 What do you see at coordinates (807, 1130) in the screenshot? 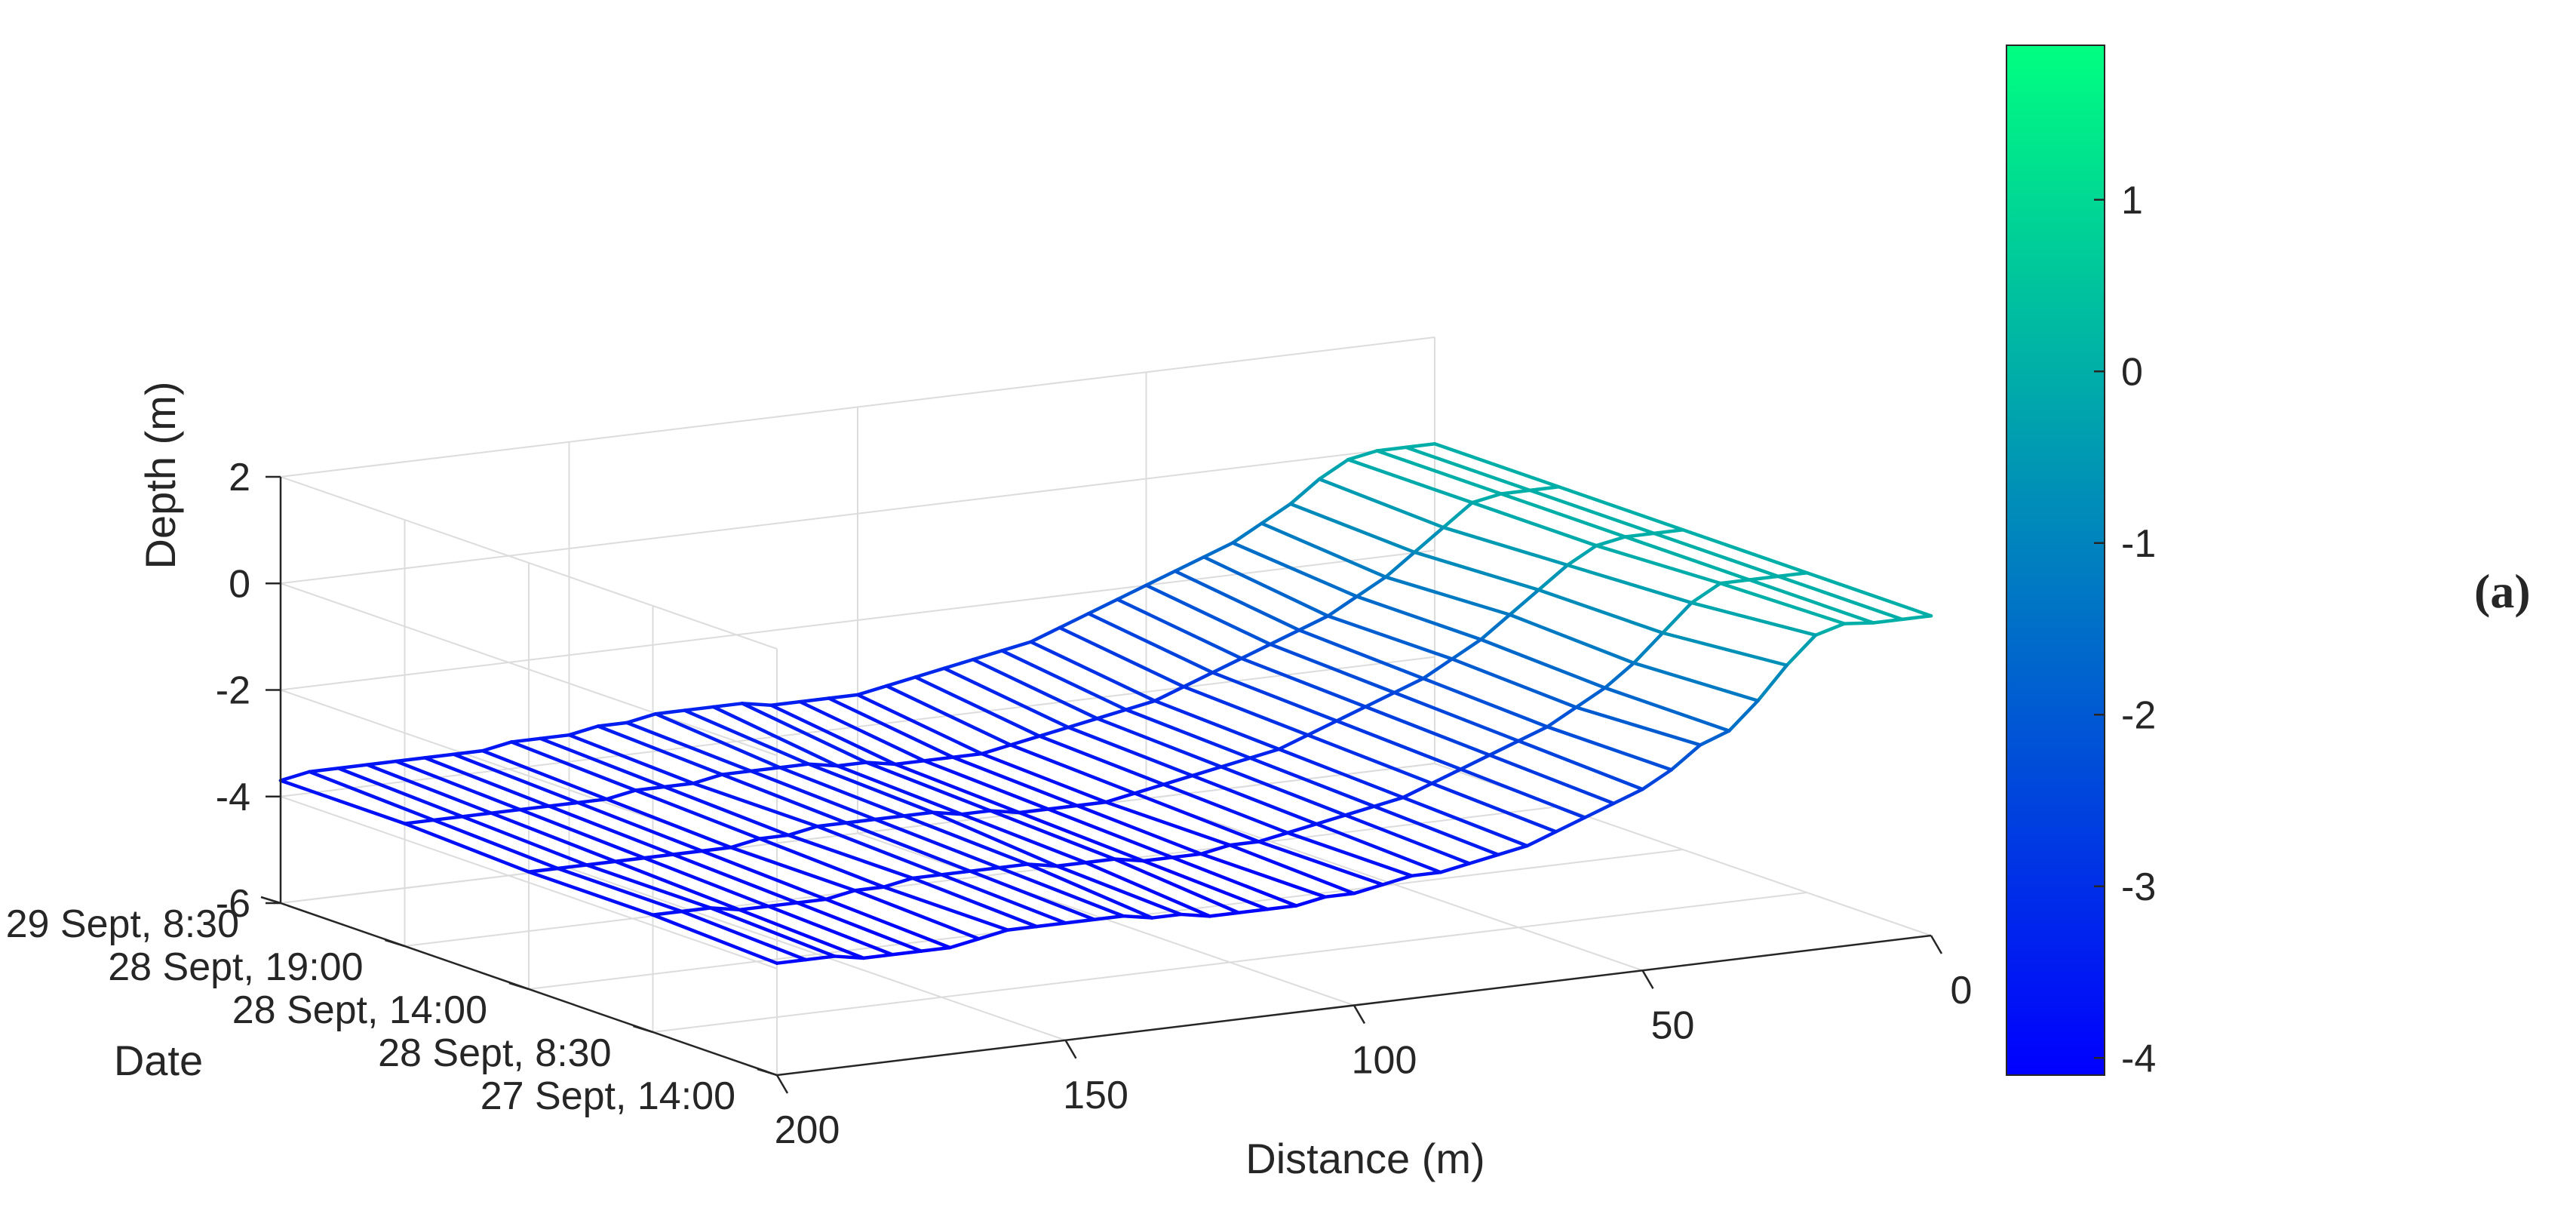
I see `x-tick-label: 200` at bounding box center [807, 1130].